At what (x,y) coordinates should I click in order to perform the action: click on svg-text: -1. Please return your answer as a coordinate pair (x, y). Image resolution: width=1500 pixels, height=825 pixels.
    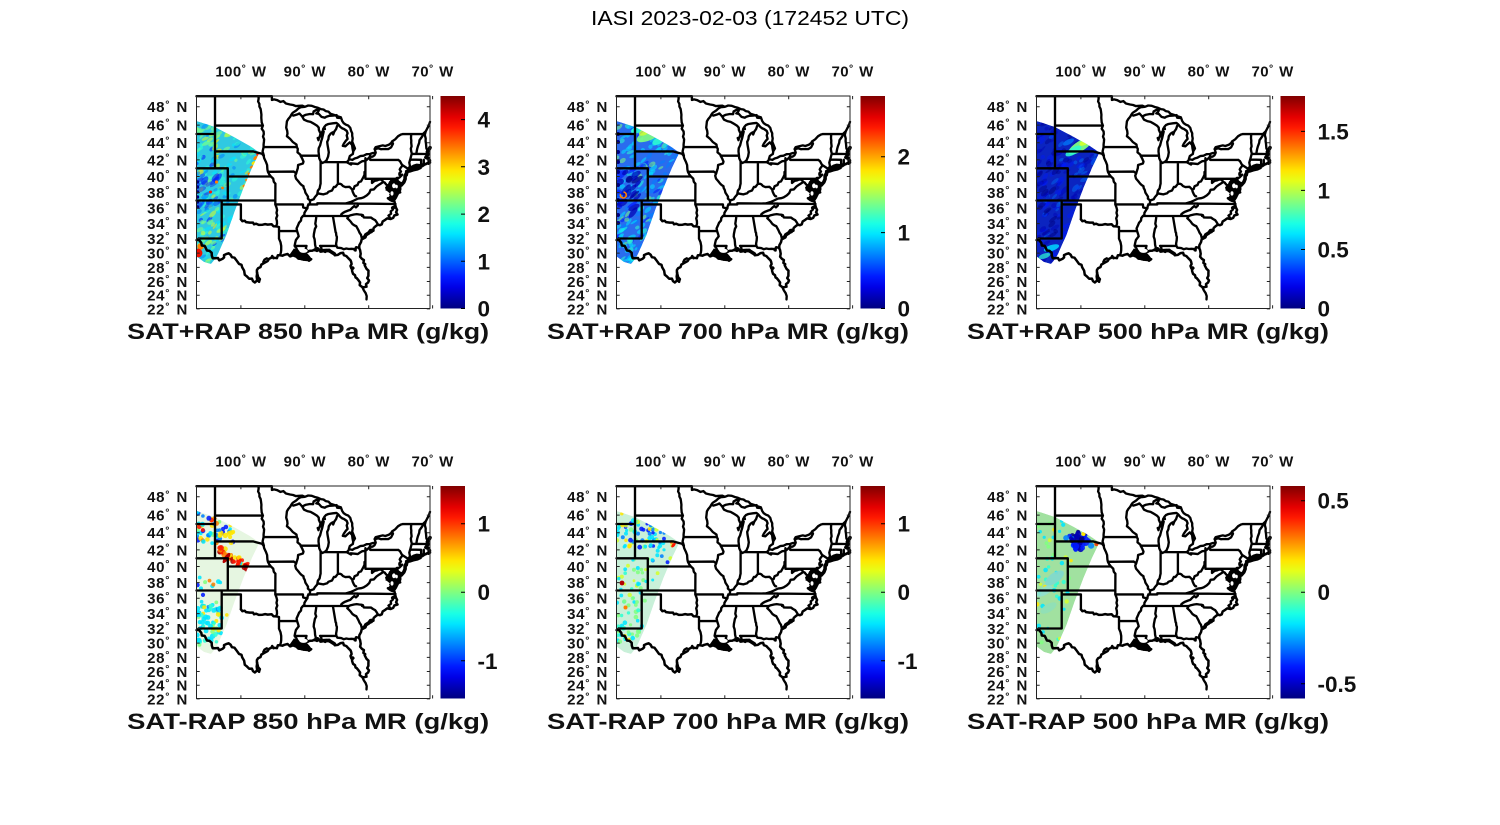
    Looking at the image, I should click on (488, 661).